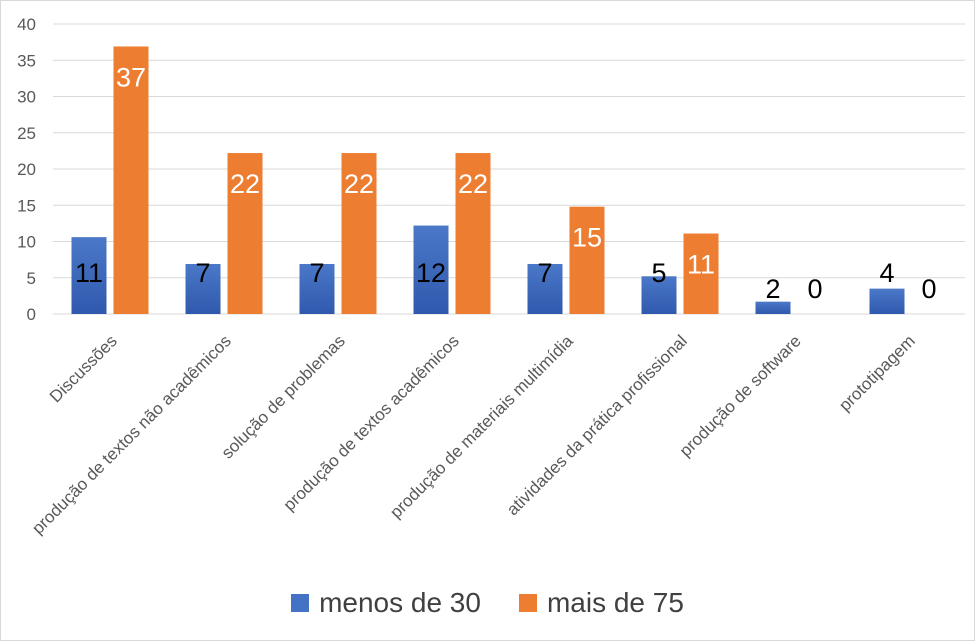  Describe the element at coordinates (877, 373) in the screenshot. I see `x-tick-label: prototipagem` at that location.